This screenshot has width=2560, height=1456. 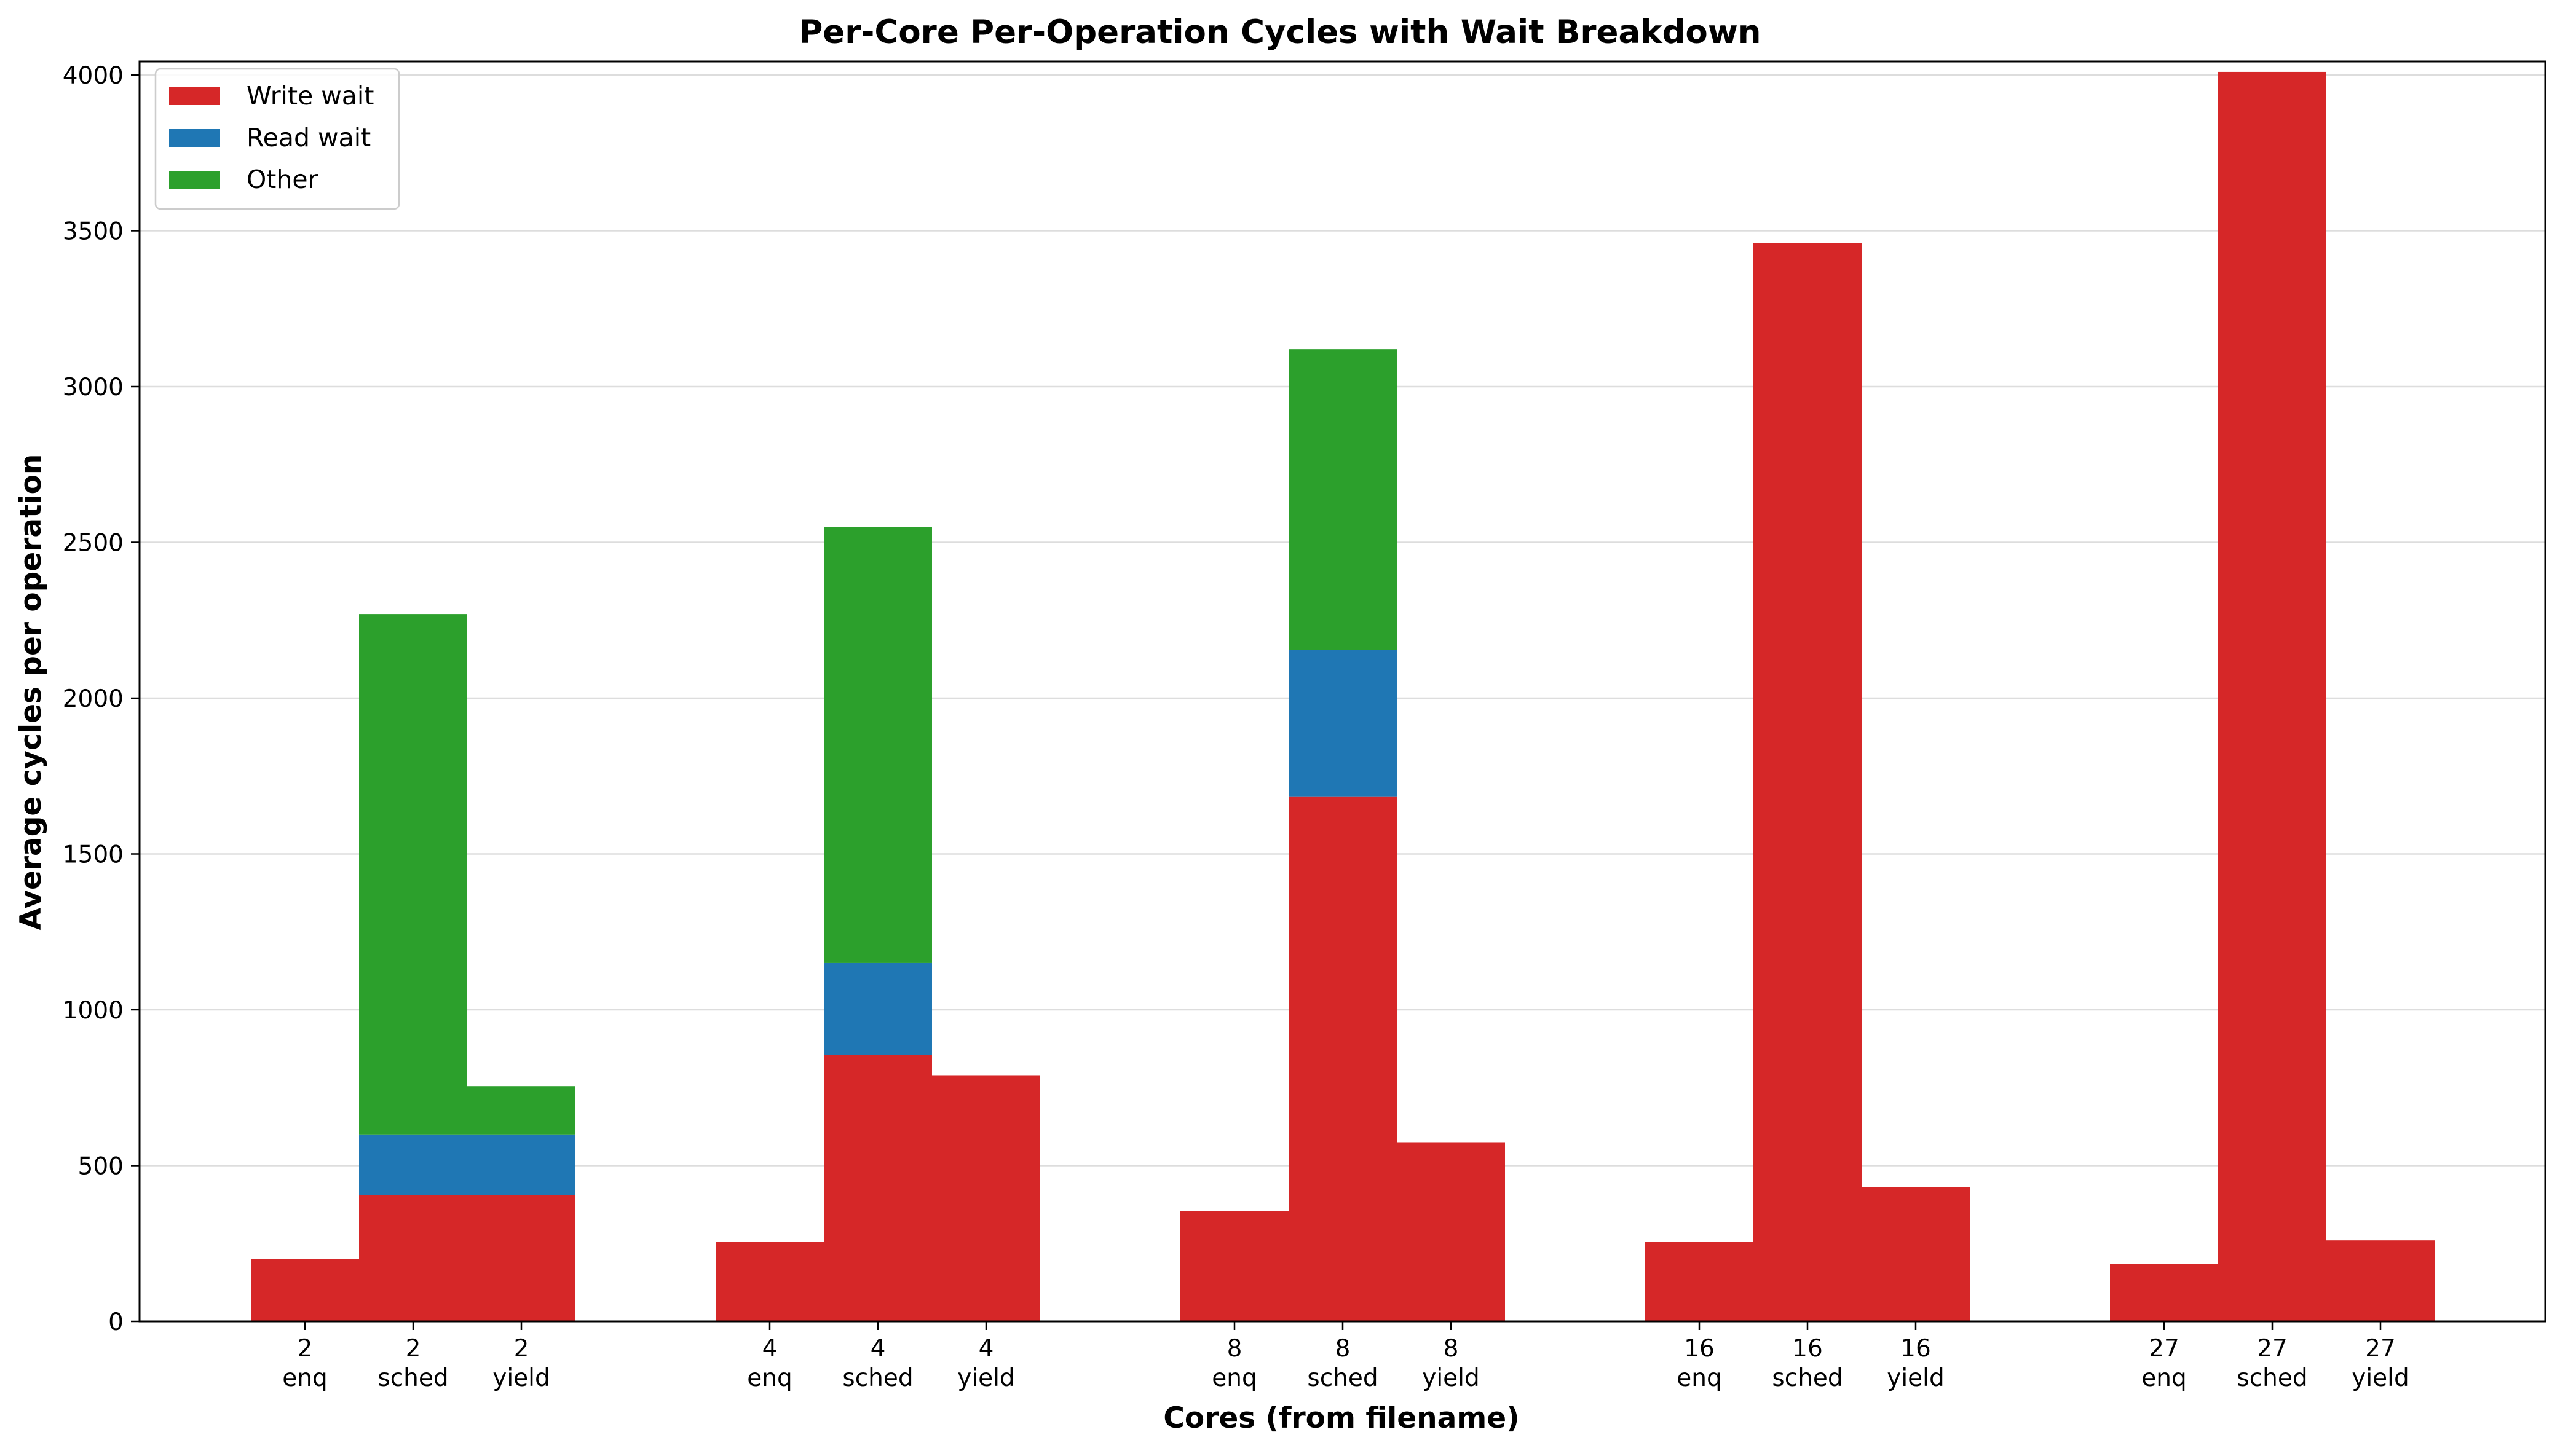 I want to click on bar-write-wait-16-sched, so click(x=1808, y=782).